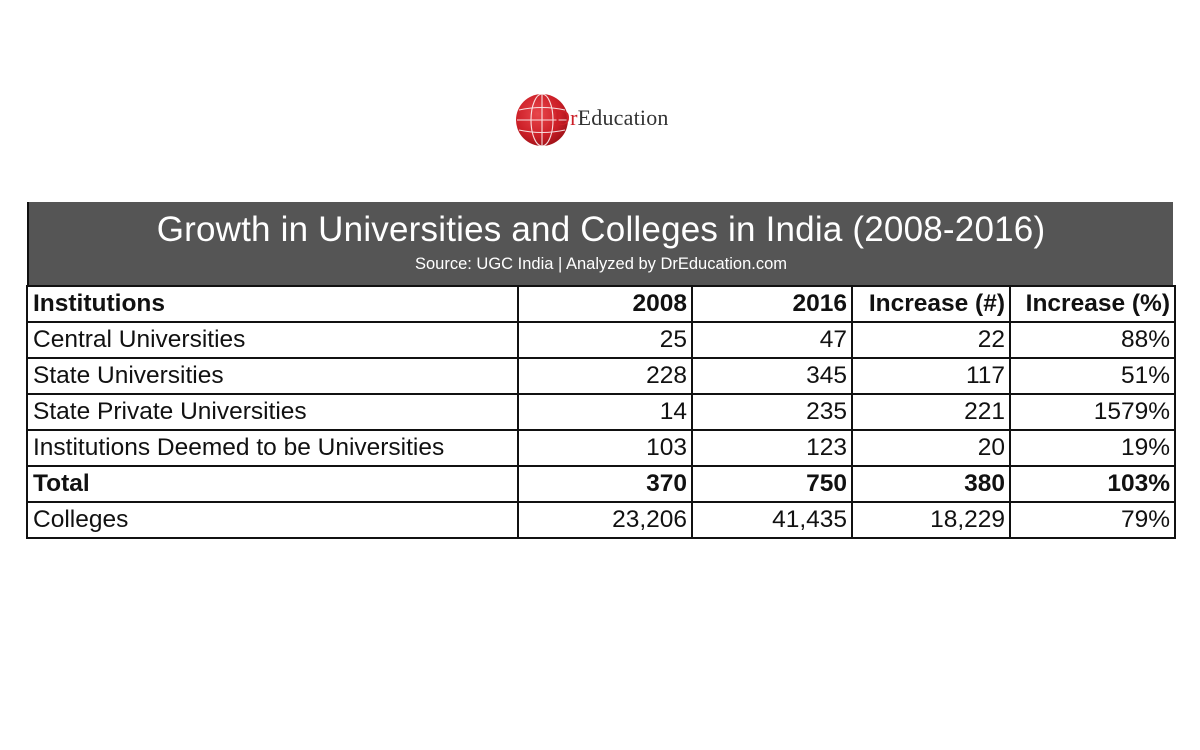  I want to click on cell-2008: 228, so click(605, 376).